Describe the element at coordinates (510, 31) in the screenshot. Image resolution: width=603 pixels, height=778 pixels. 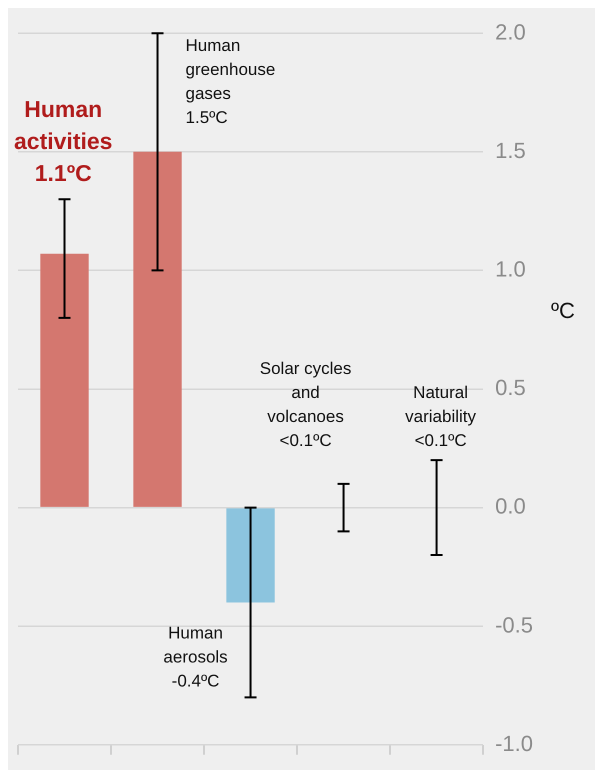
I see `y-tick-label: 2.0` at that location.